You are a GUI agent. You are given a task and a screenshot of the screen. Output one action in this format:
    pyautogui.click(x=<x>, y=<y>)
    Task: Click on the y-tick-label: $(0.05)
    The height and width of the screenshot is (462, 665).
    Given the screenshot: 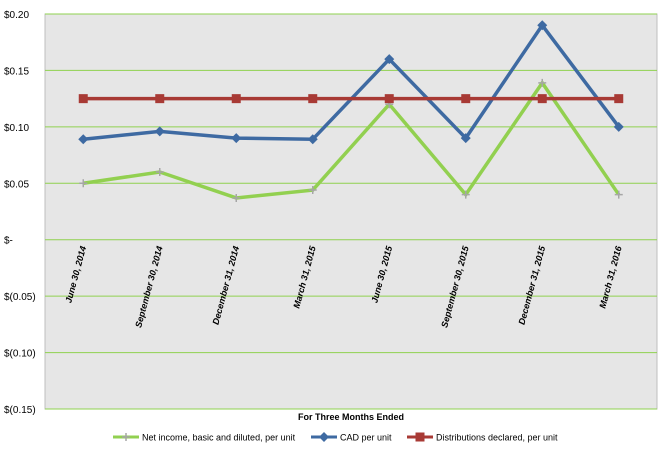 What is the action you would take?
    pyautogui.click(x=20, y=297)
    